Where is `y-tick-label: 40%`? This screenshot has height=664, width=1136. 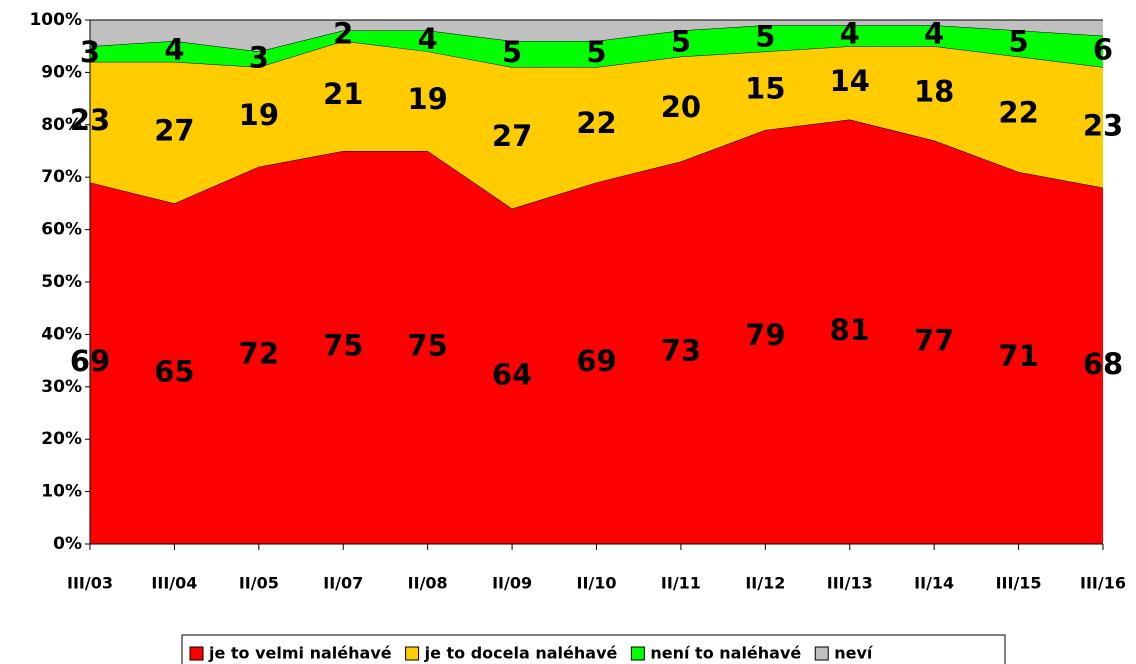
y-tick-label: 40% is located at coordinates (61, 334).